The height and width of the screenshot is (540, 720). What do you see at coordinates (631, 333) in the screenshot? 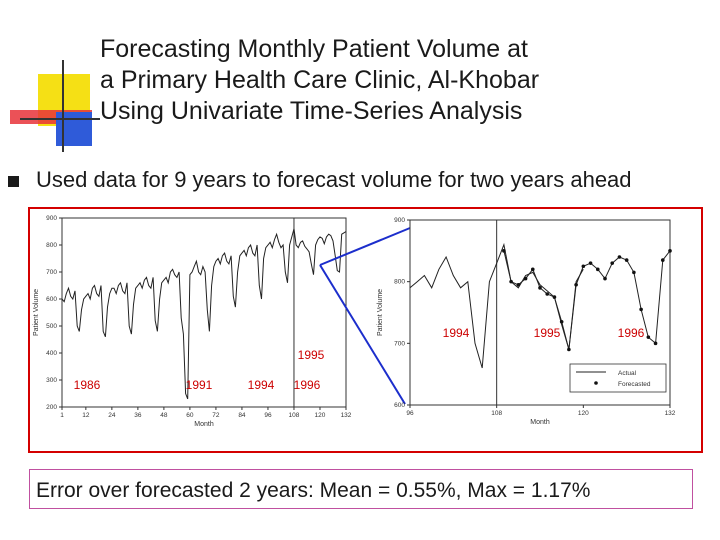
I see `chart2-annotation: 1996` at bounding box center [631, 333].